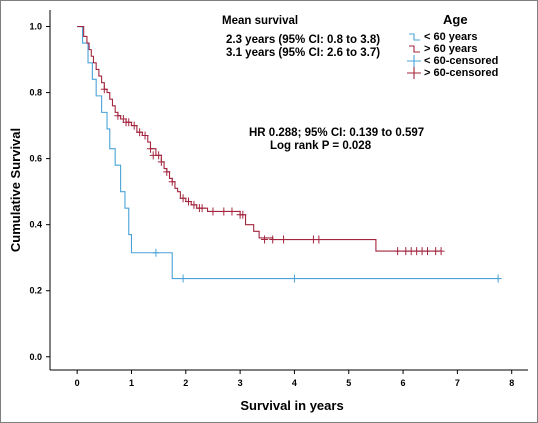 Image resolution: width=538 pixels, height=423 pixels. Describe the element at coordinates (321, 146) in the screenshot. I see `log-rank-text: Log rank P = 0.028` at that location.